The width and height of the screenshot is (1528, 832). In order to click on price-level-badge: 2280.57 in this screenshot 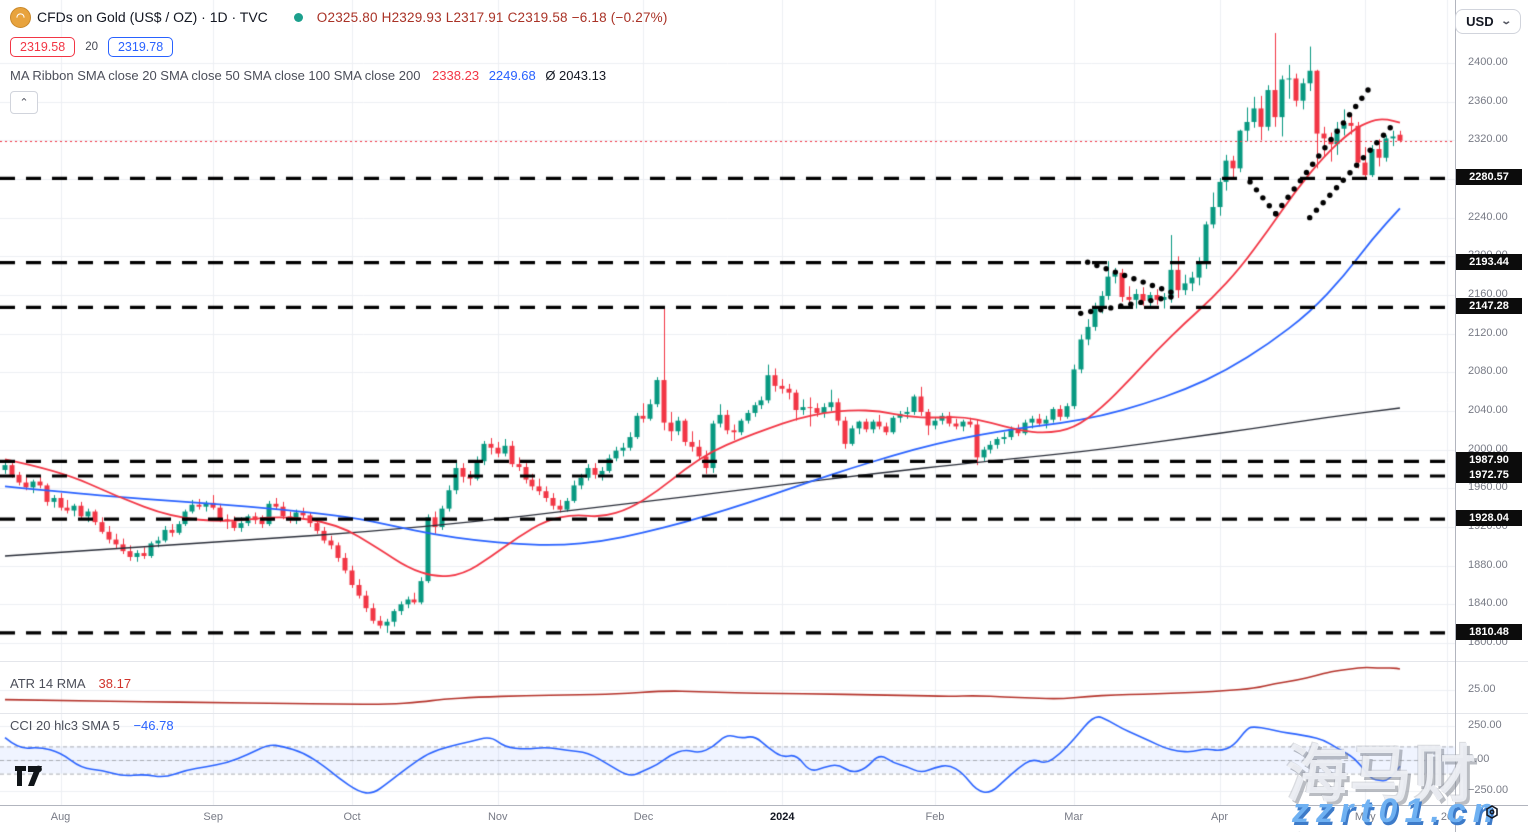, I will do `click(1489, 177)`.